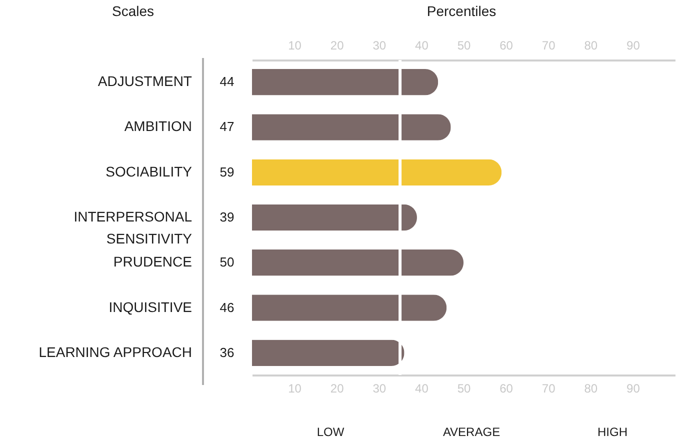 This screenshot has width=677, height=441. I want to click on text: HIGH, so click(613, 432).